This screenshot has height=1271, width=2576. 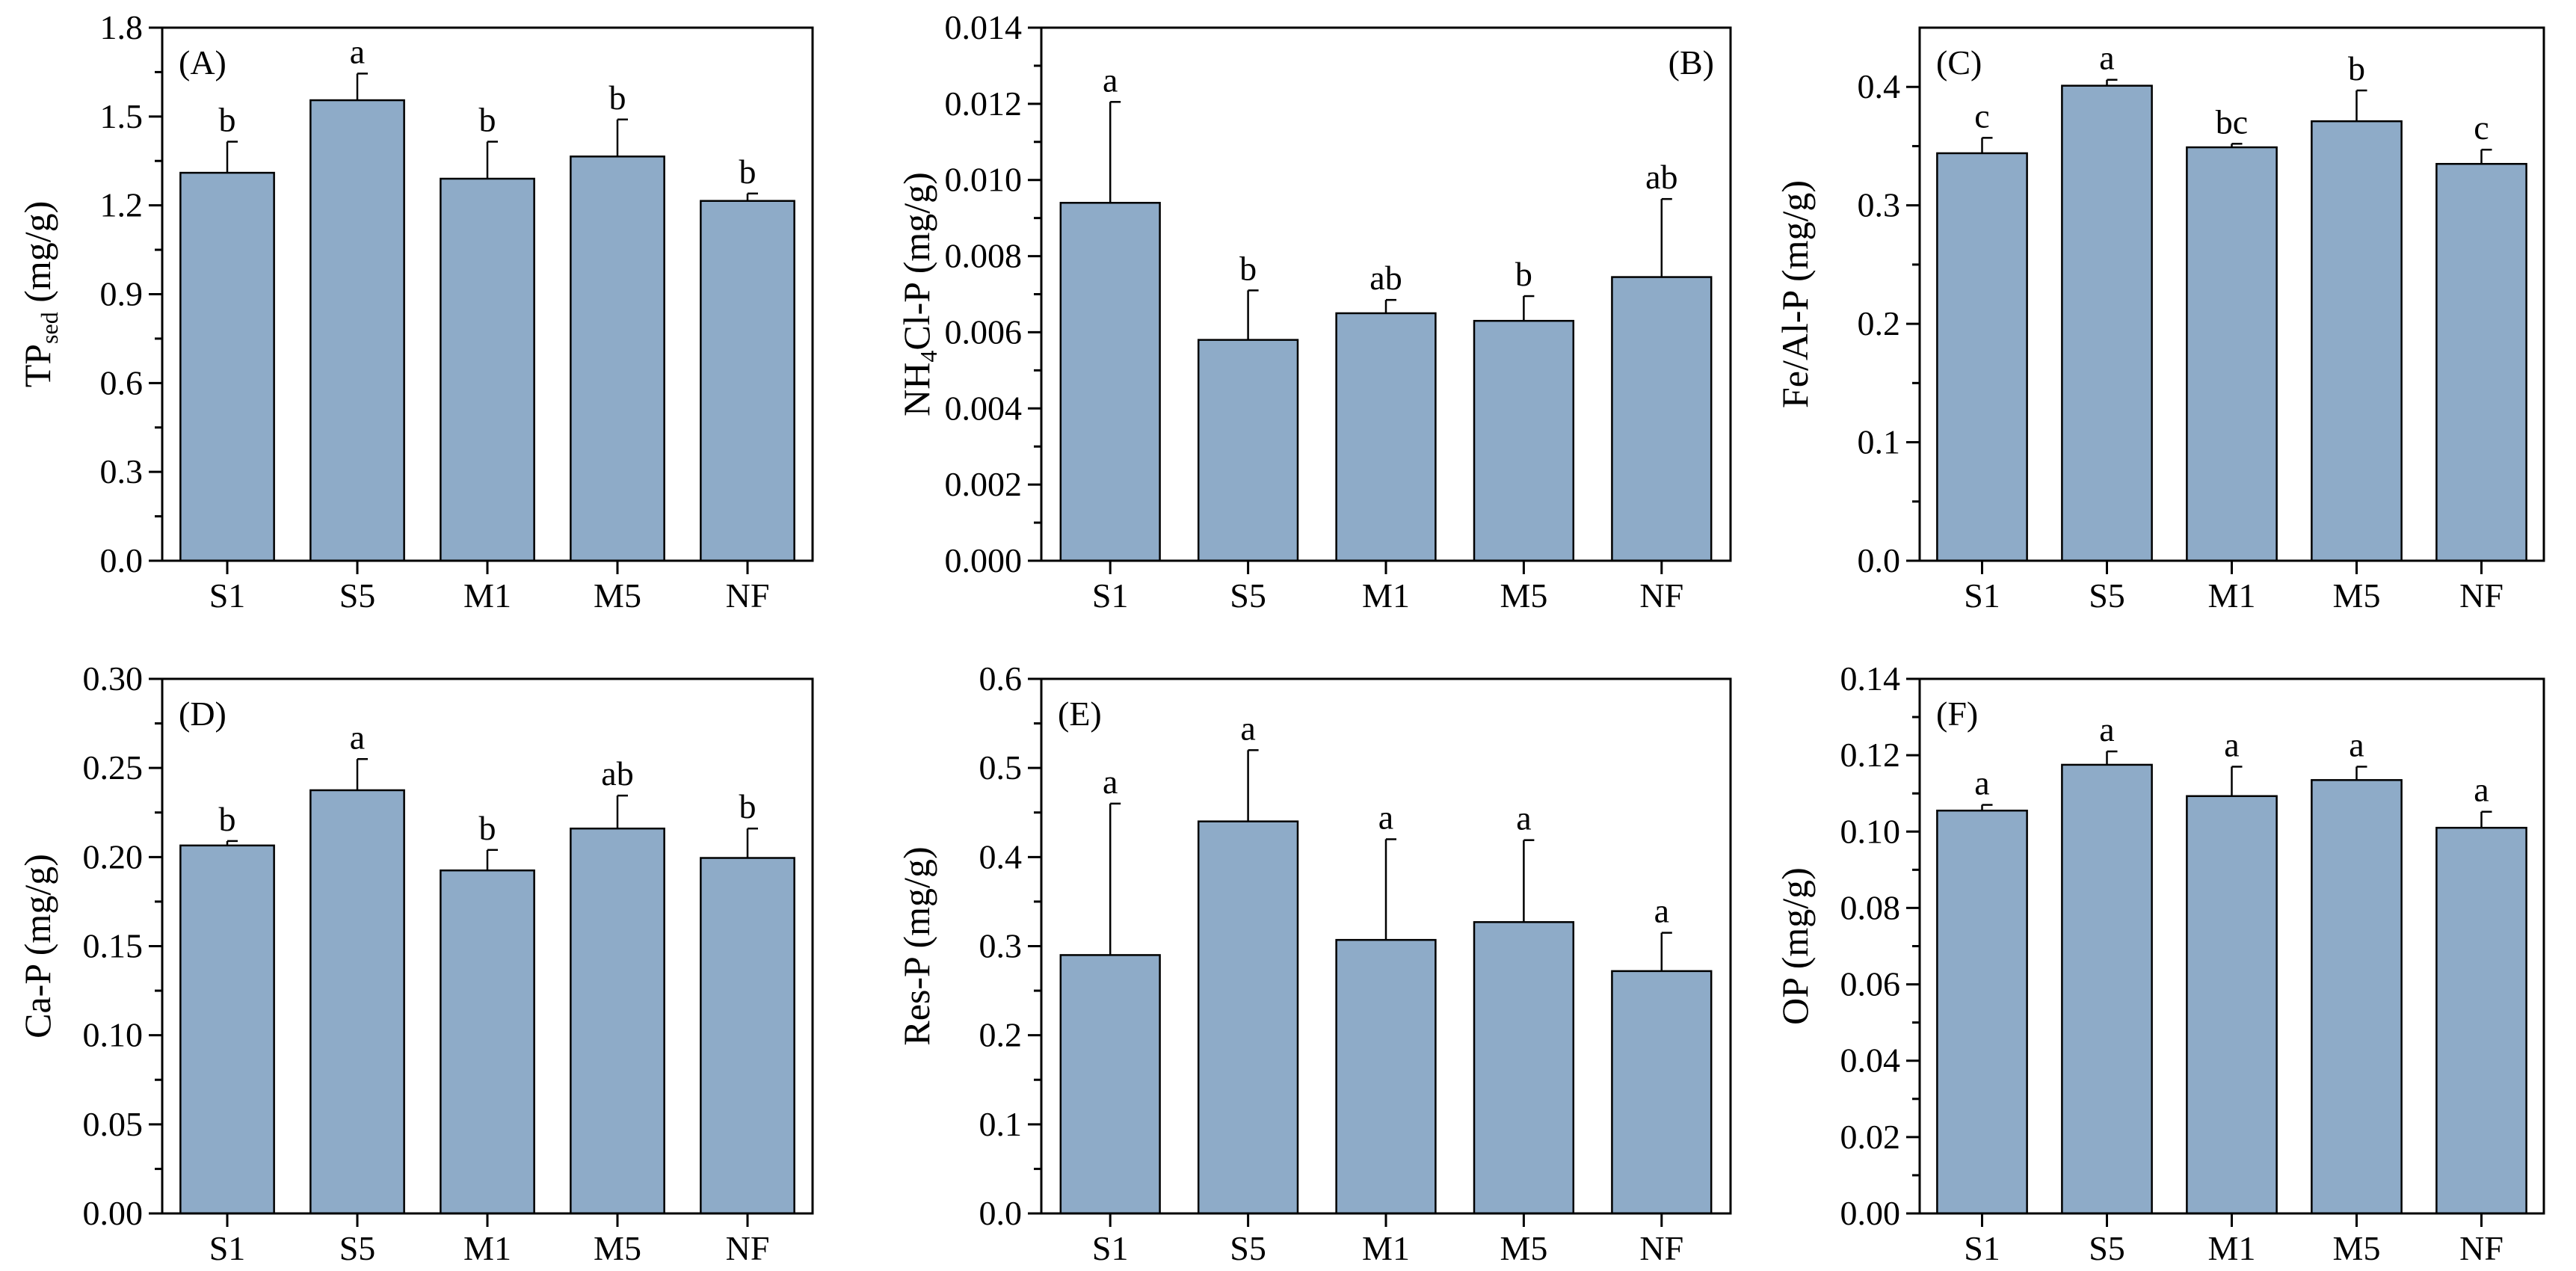 I want to click on y-tick-label: 0.1, so click(x=1001, y=1124).